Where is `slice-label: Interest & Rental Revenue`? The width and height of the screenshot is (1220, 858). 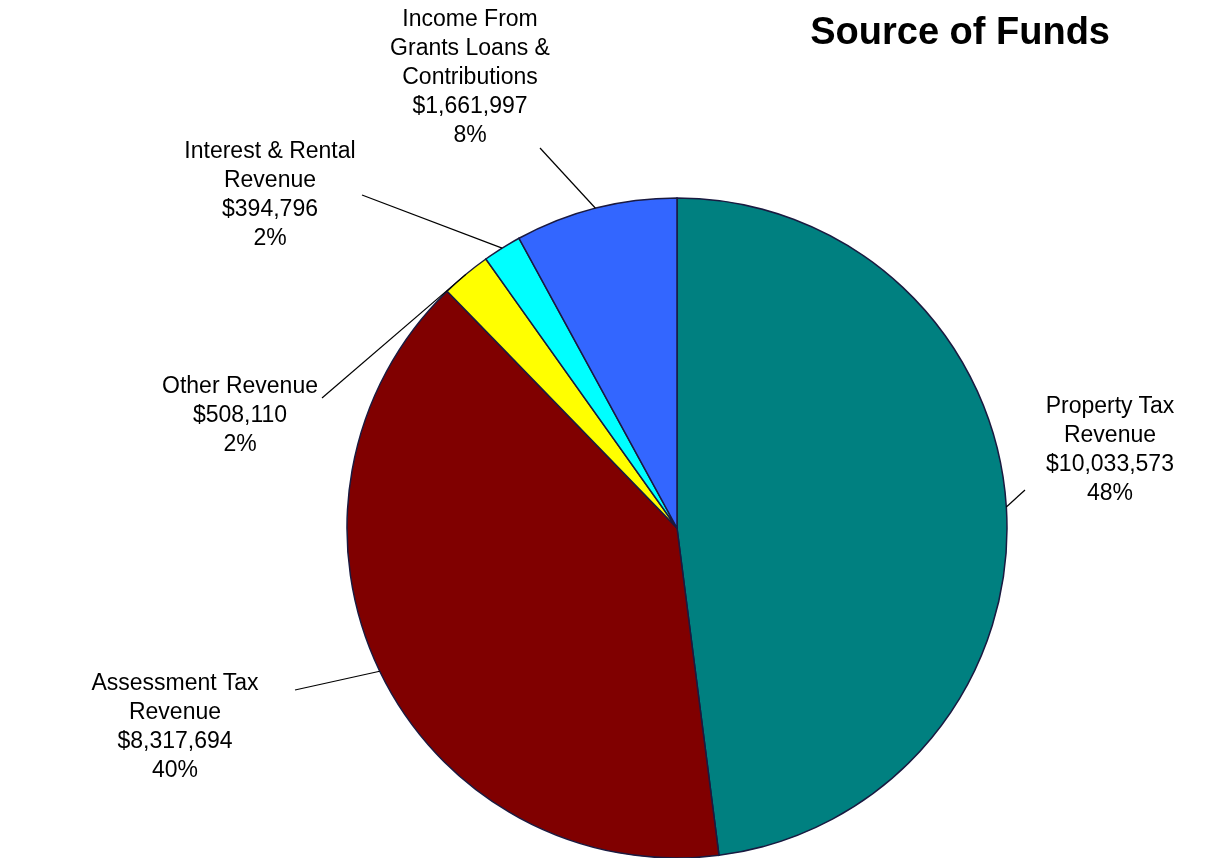 slice-label: Interest & Rental Revenue is located at coordinates (270, 164).